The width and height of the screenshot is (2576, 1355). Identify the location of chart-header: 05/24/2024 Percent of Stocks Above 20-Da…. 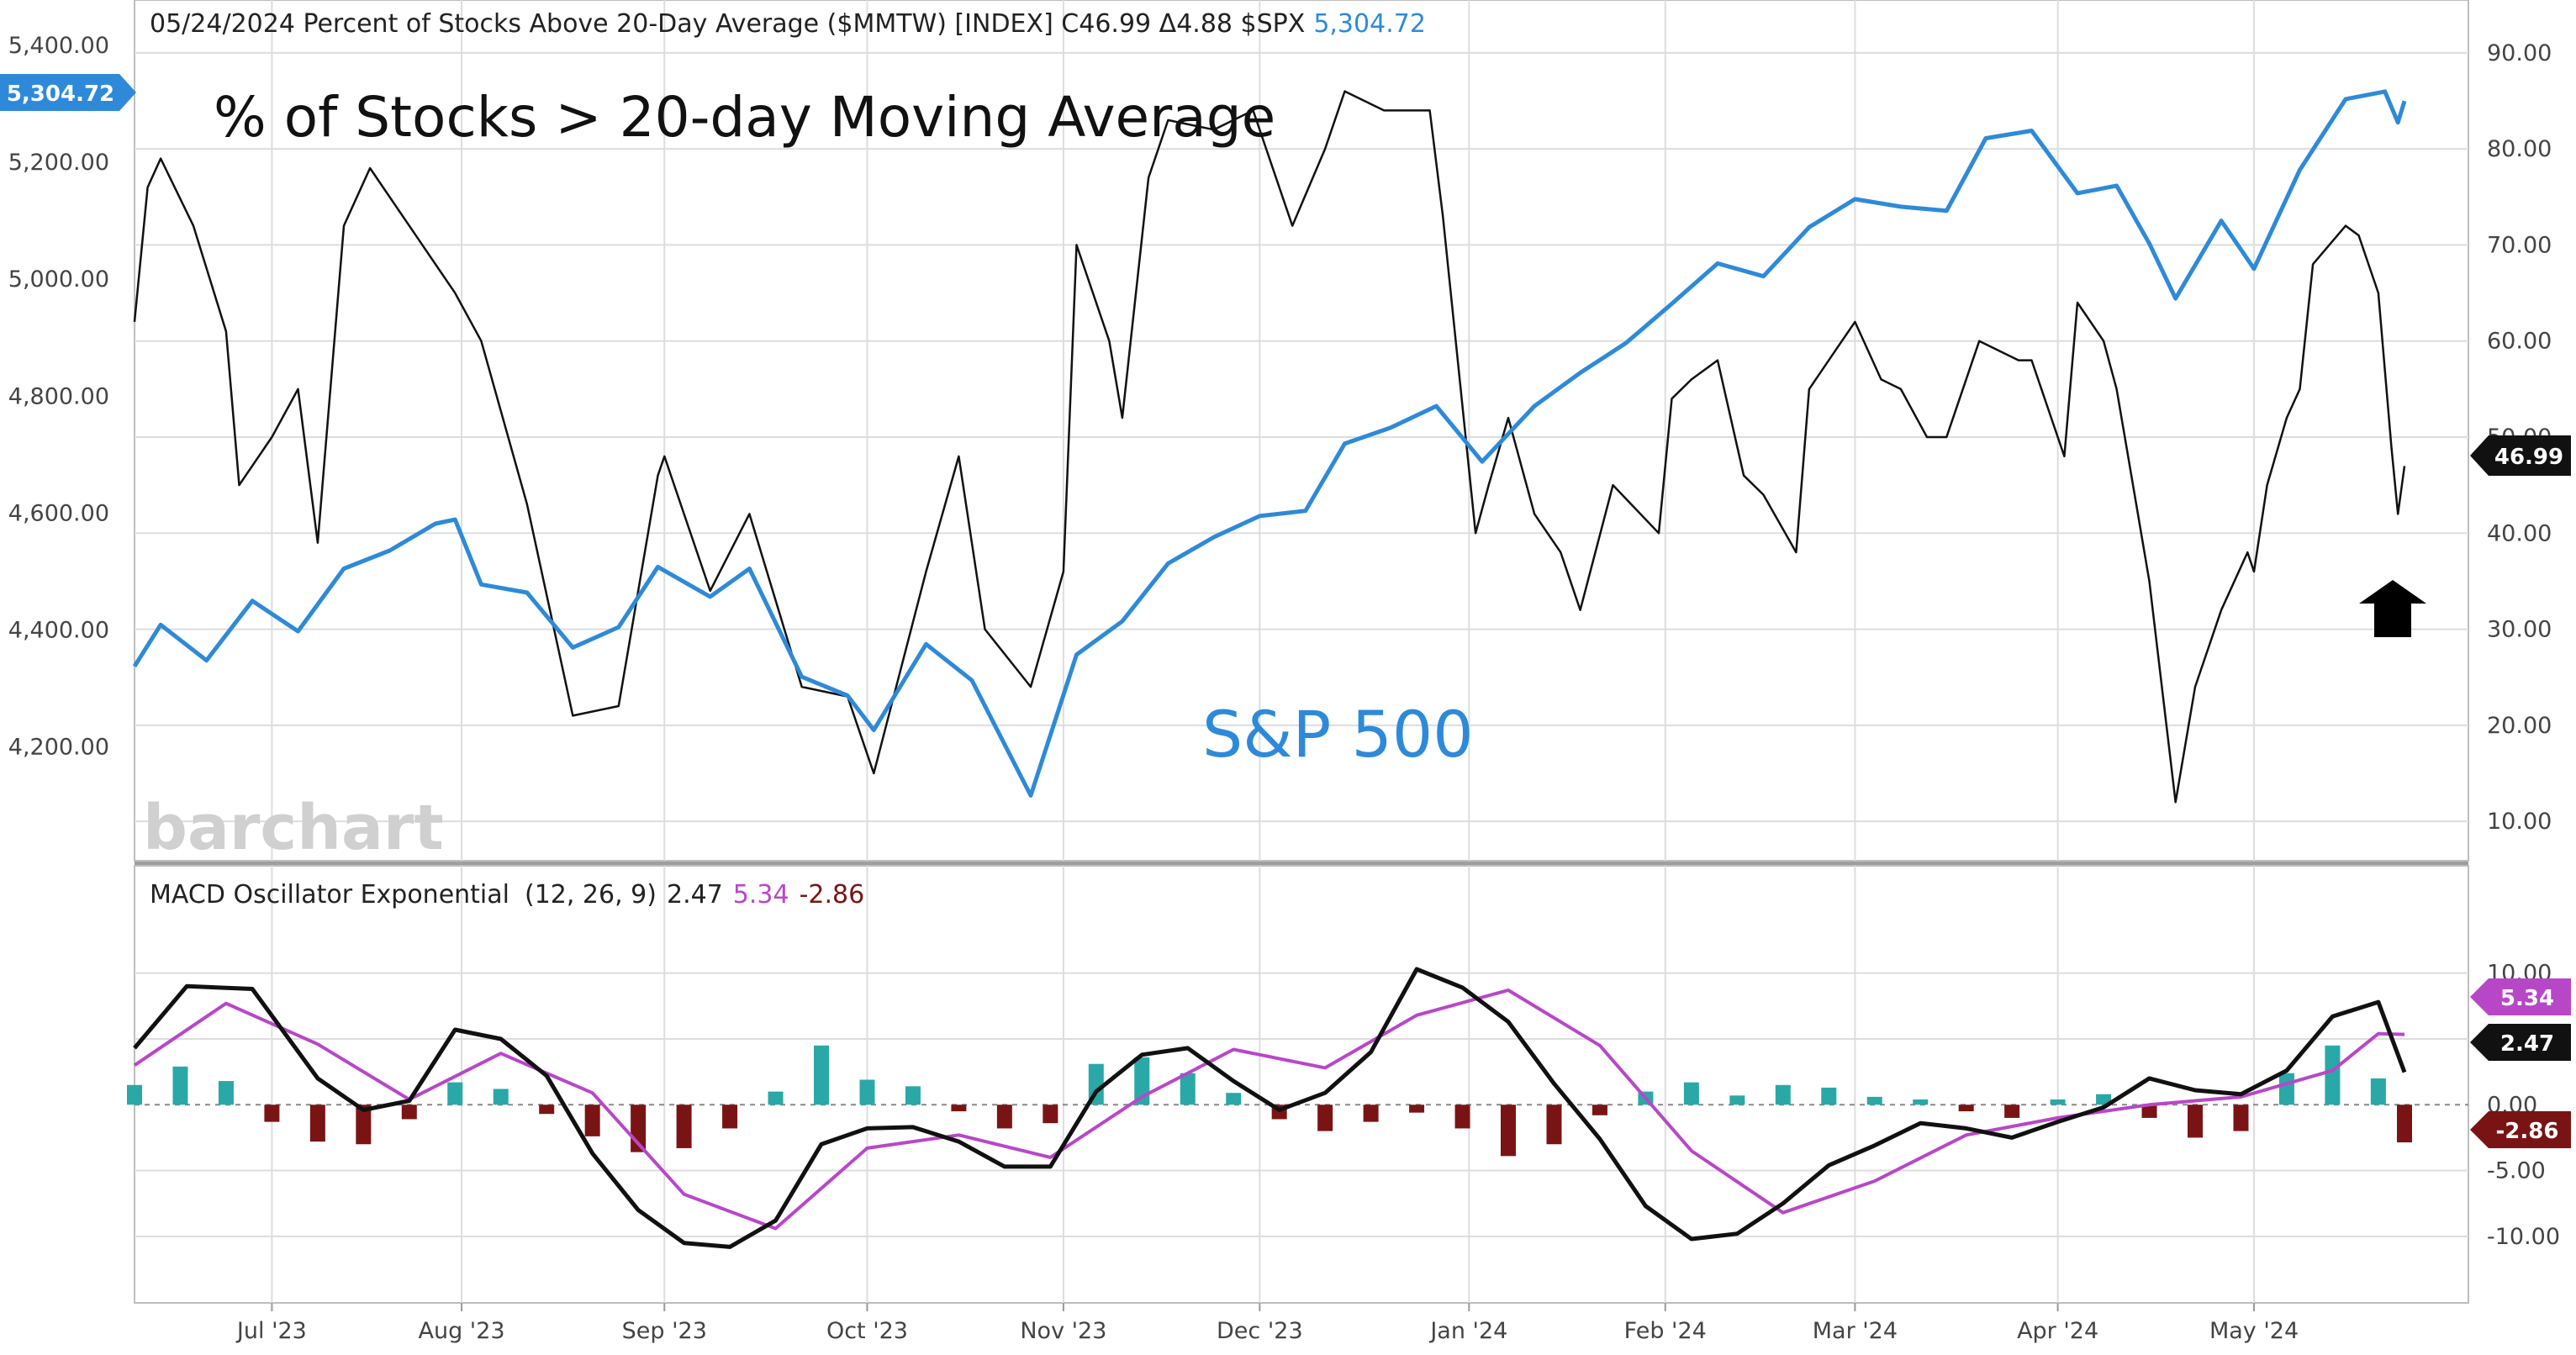
(788, 24).